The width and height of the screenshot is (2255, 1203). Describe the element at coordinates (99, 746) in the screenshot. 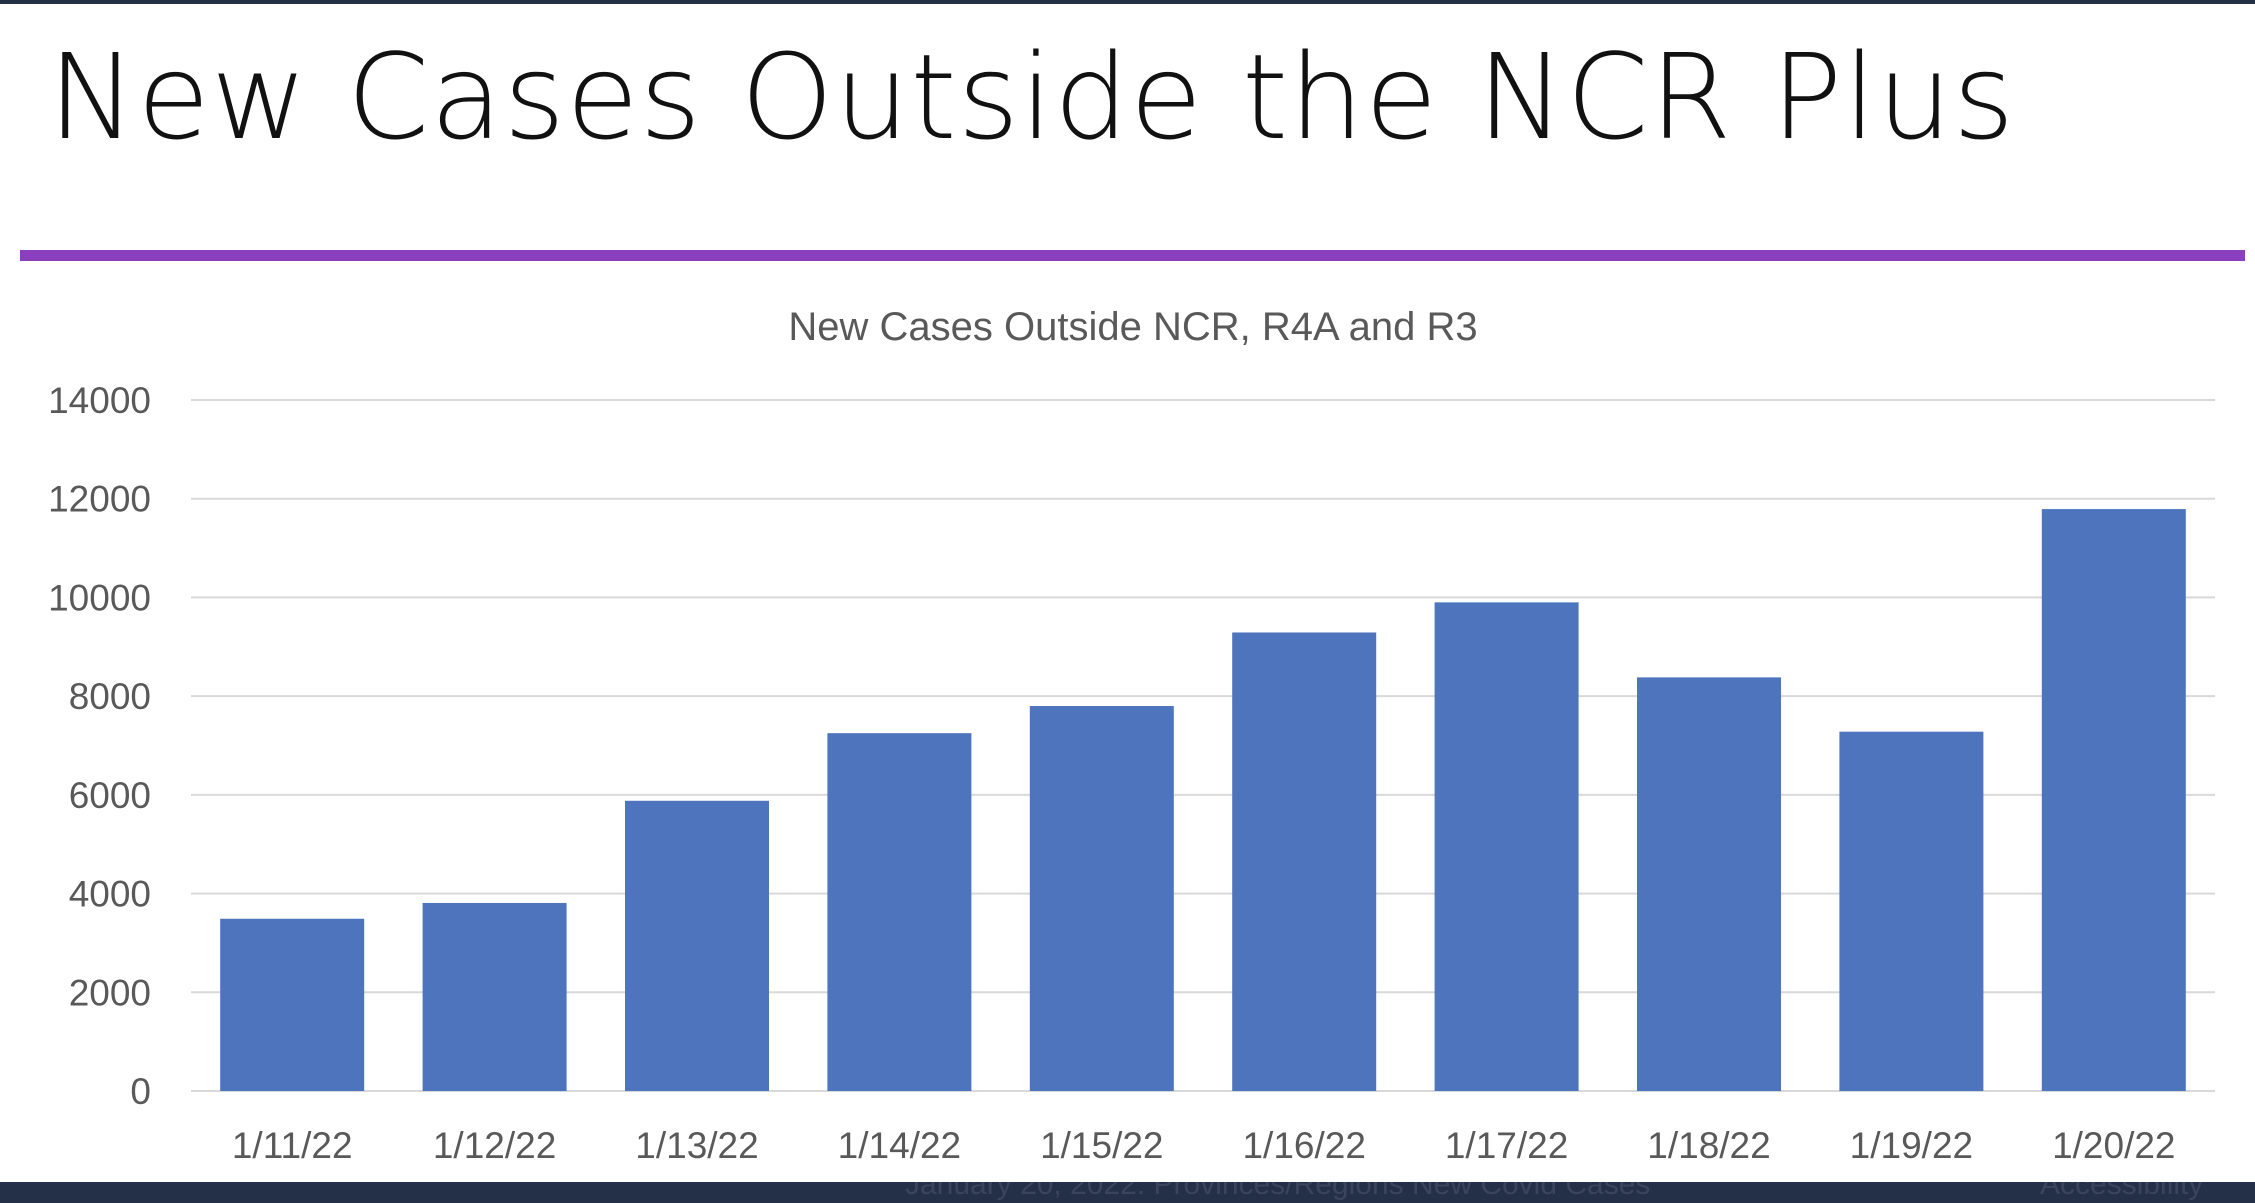

I see `y-axis-ticks: 0 2000 4000 6000 8000 10000 12000 14000` at that location.